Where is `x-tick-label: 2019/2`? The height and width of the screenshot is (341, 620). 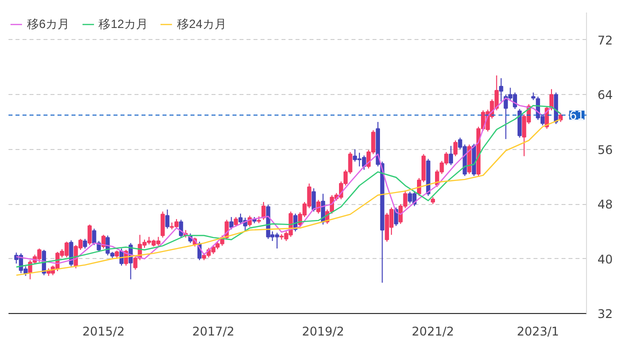 x-tick-label: 2019/2 is located at coordinates (323, 331).